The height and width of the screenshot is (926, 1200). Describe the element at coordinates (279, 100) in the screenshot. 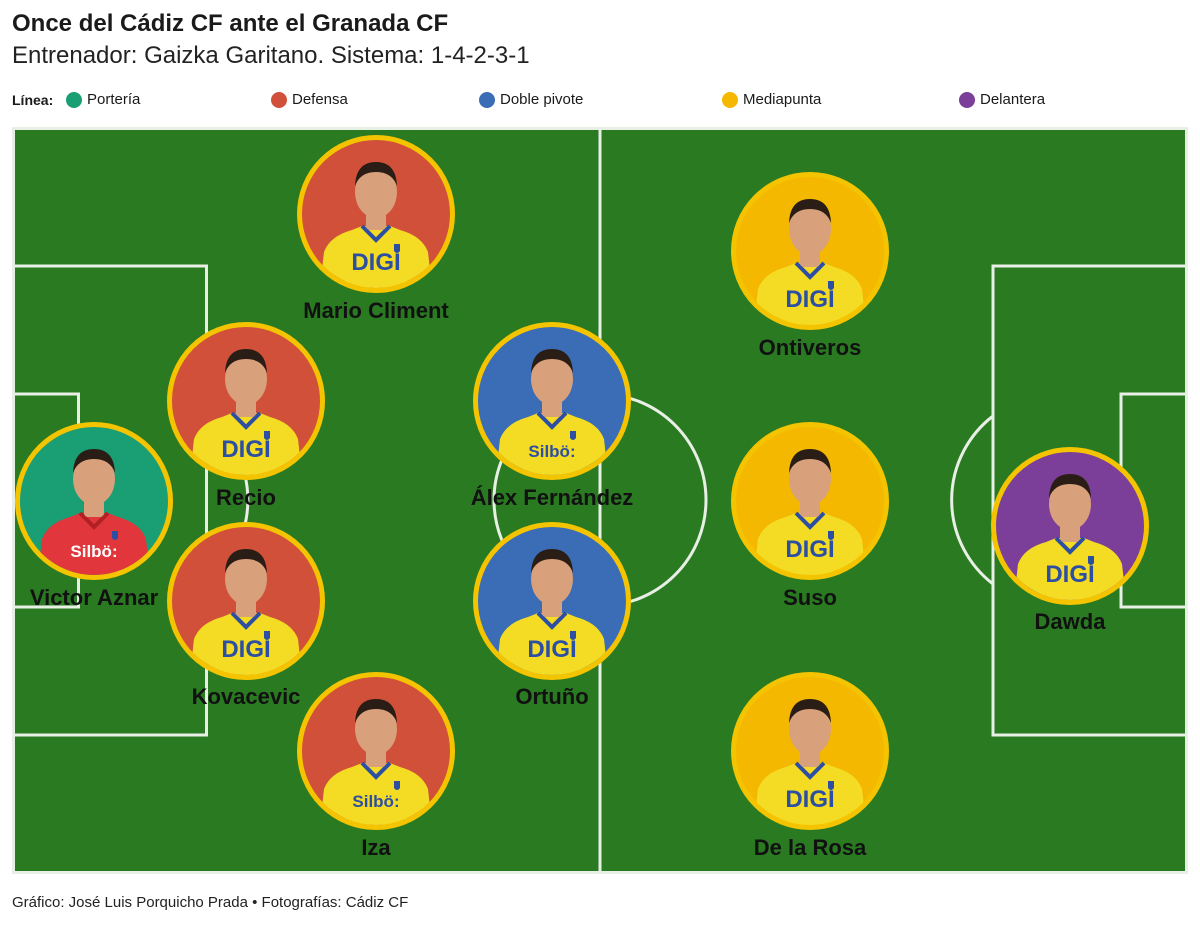

I see `legend-dot-defensa` at that location.